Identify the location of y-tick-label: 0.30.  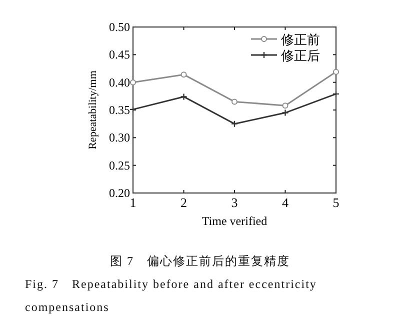
(119, 137).